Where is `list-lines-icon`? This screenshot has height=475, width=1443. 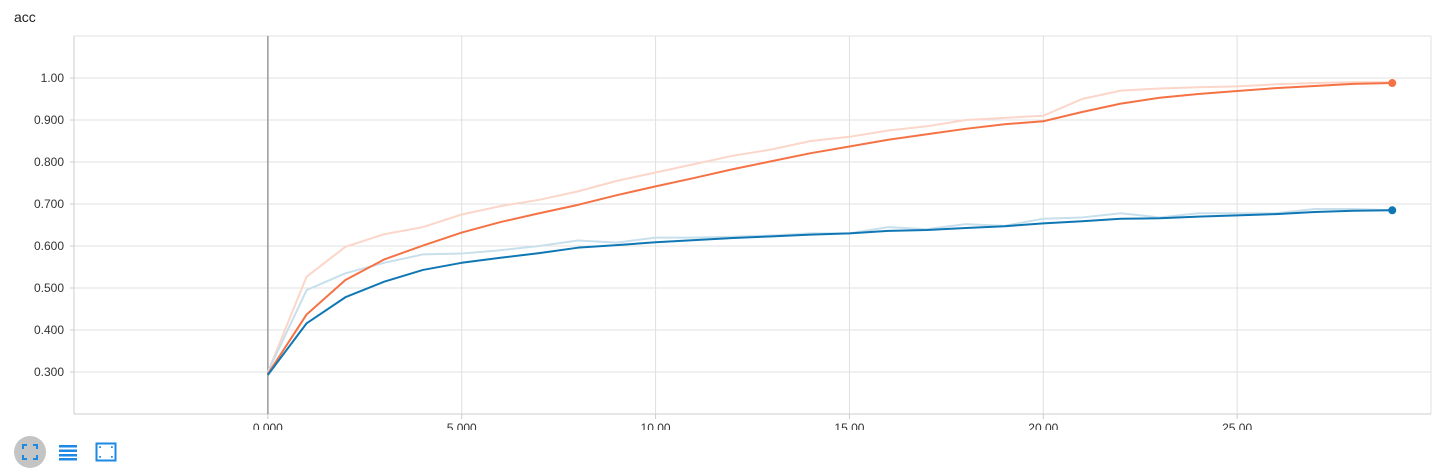
list-lines-icon is located at coordinates (68, 453).